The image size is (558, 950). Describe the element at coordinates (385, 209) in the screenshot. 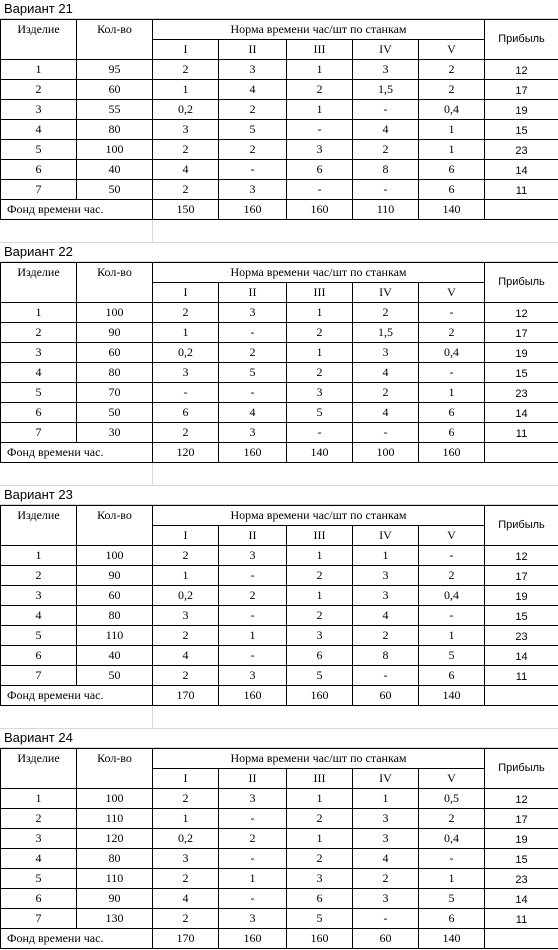

I see `fund-cell: 110` at that location.